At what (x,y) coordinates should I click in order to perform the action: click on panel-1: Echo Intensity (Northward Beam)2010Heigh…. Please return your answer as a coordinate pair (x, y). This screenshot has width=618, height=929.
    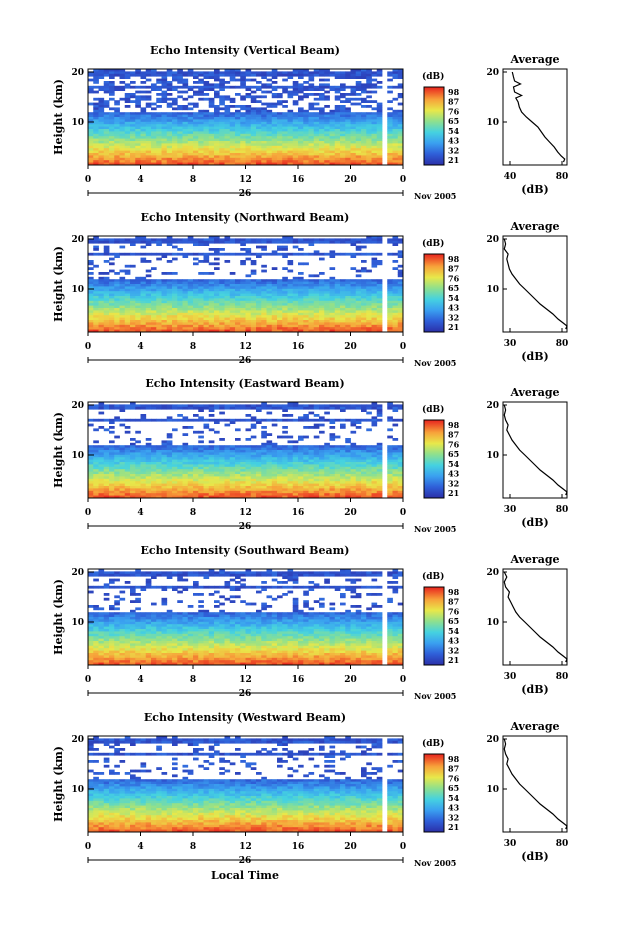
    Looking at the image, I should click on (310, 289).